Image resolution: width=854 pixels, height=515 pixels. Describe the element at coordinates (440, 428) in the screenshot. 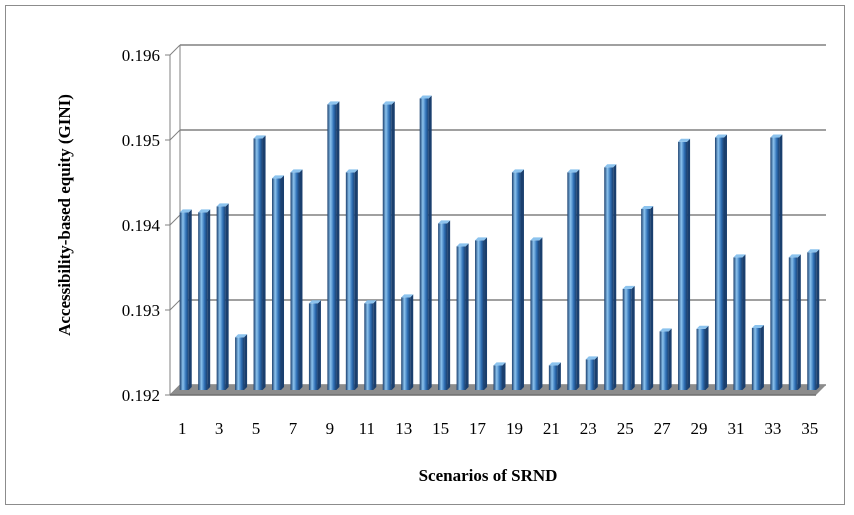

I see `x-tick-label: 15` at that location.